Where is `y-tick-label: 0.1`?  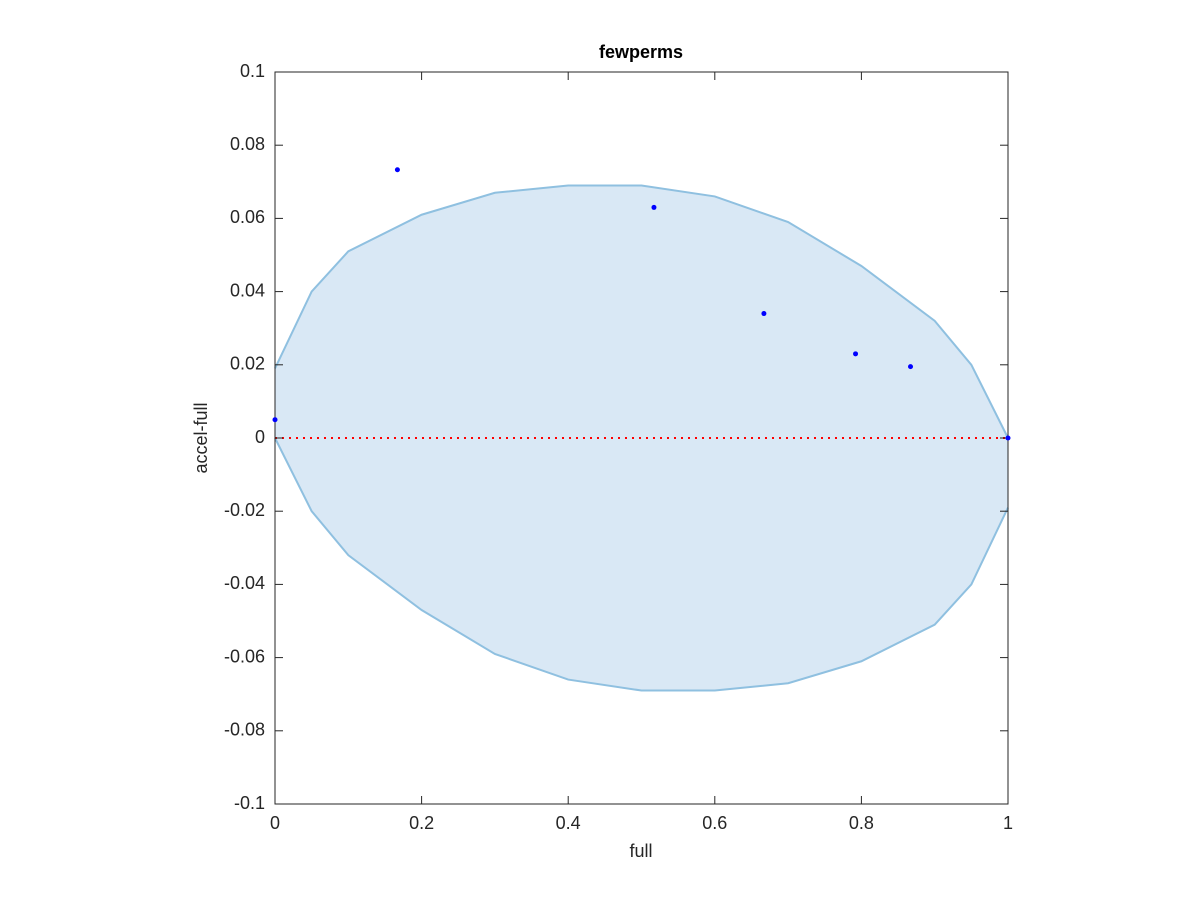
y-tick-label: 0.1 is located at coordinates (252, 71).